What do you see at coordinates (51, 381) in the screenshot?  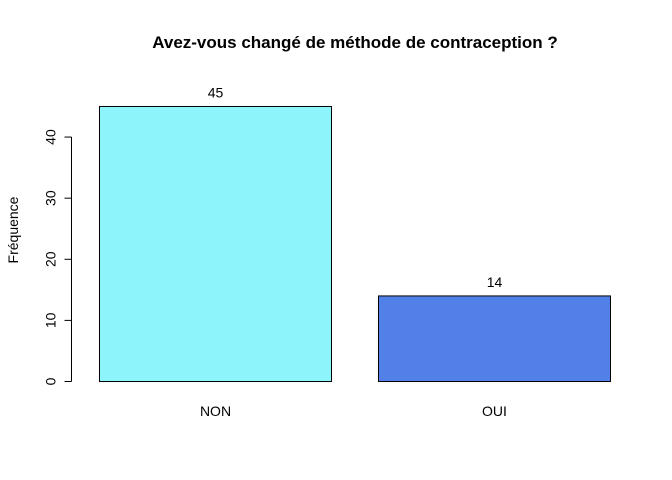 I see `y-tick-label: 0` at bounding box center [51, 381].